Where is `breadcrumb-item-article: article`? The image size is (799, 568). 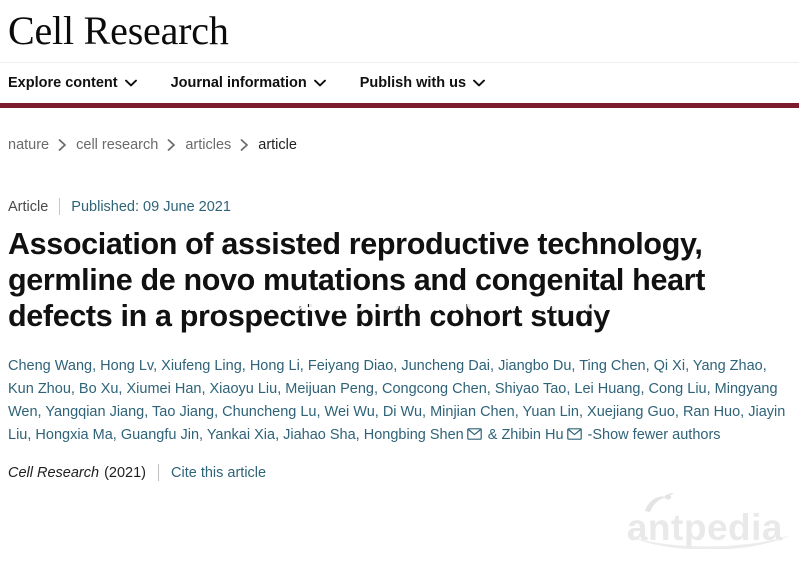 breadcrumb-item-article: article is located at coordinates (277, 145).